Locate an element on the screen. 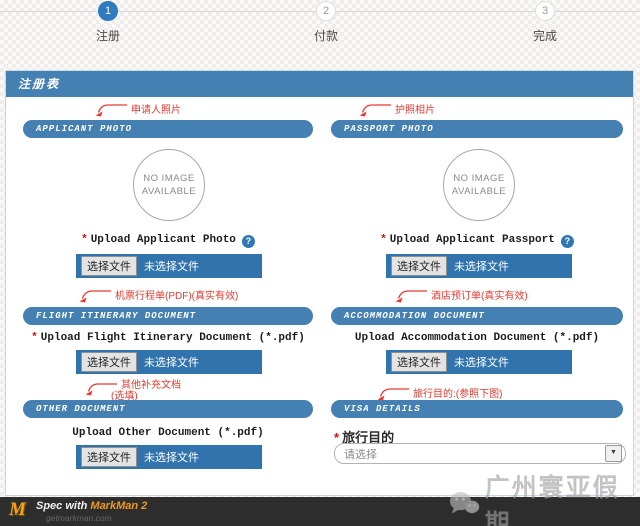  flight-itinerary-file-input: 选择文件 未选择文件 is located at coordinates (169, 362).